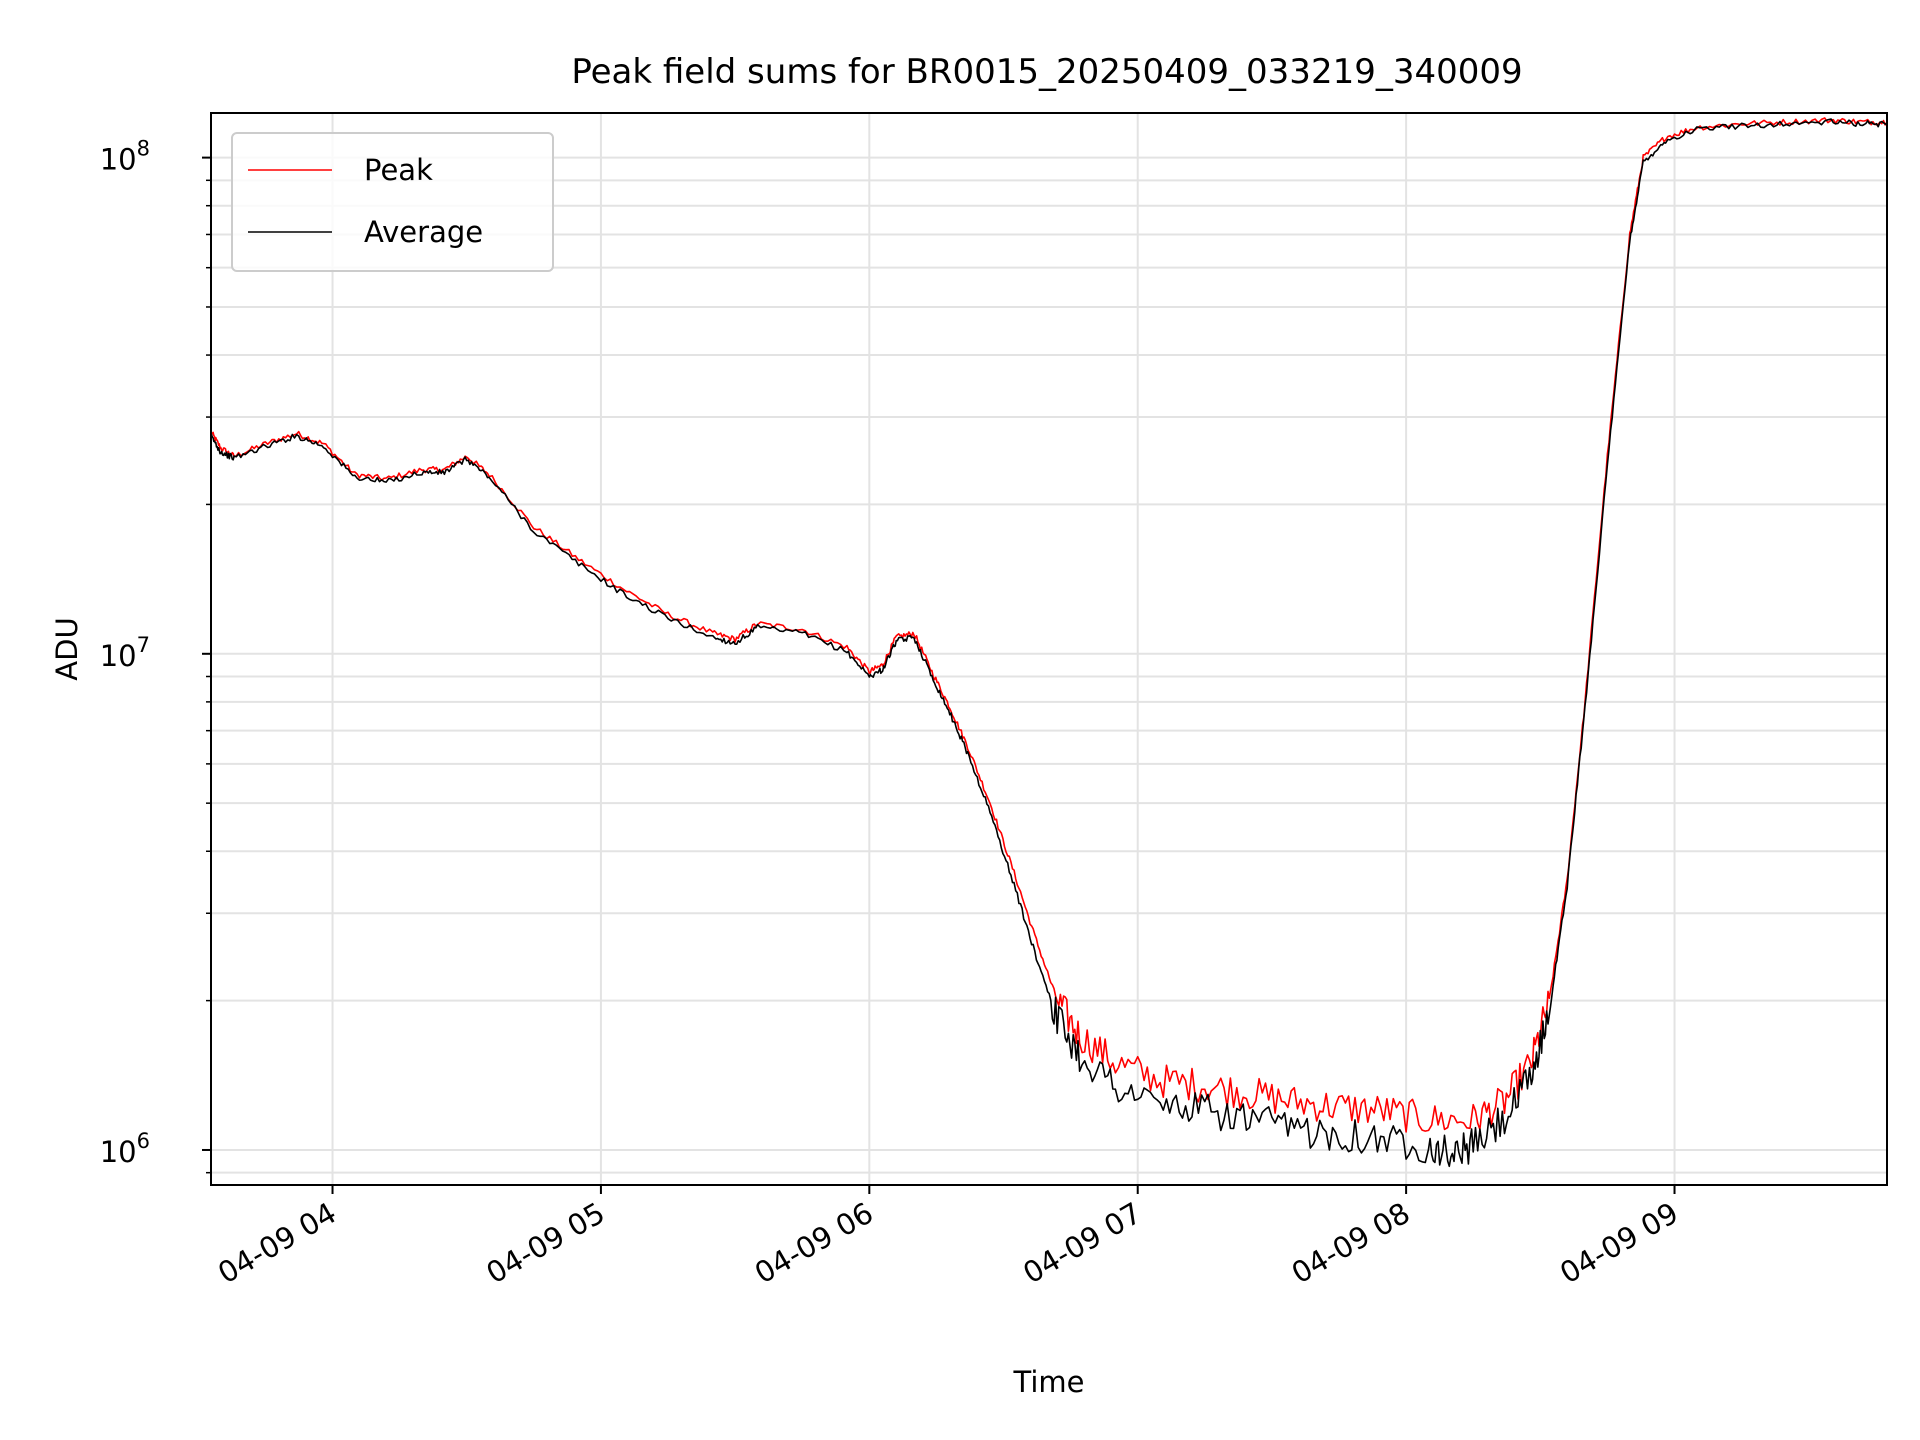 The height and width of the screenshot is (1440, 1920). What do you see at coordinates (423, 232) in the screenshot?
I see `legend-label-average: Average` at bounding box center [423, 232].